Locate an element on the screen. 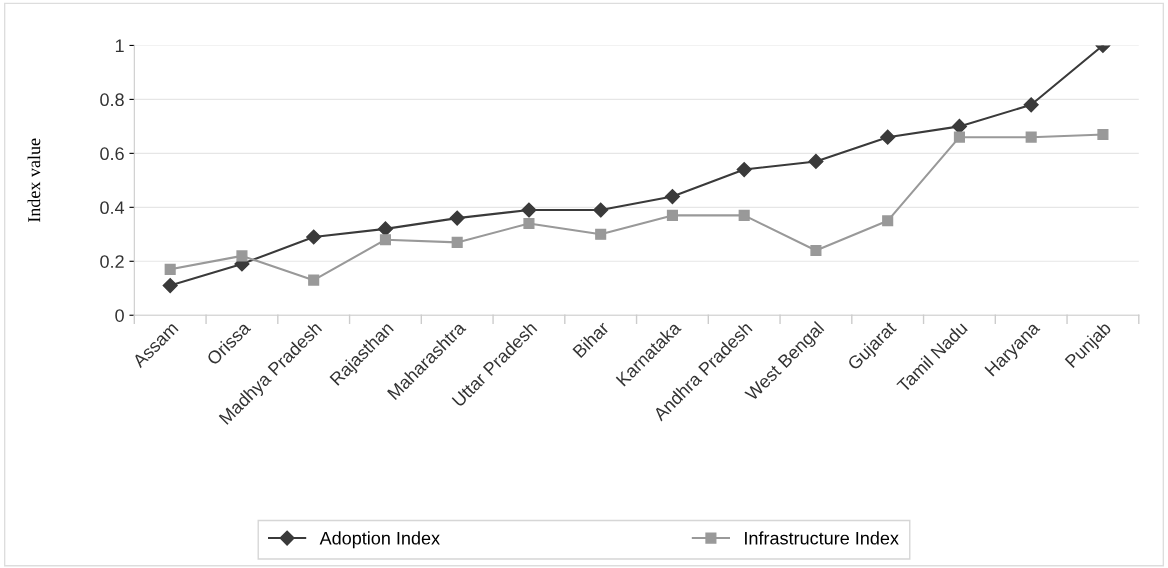  legend-label: Infrastructure Index is located at coordinates (822, 538).